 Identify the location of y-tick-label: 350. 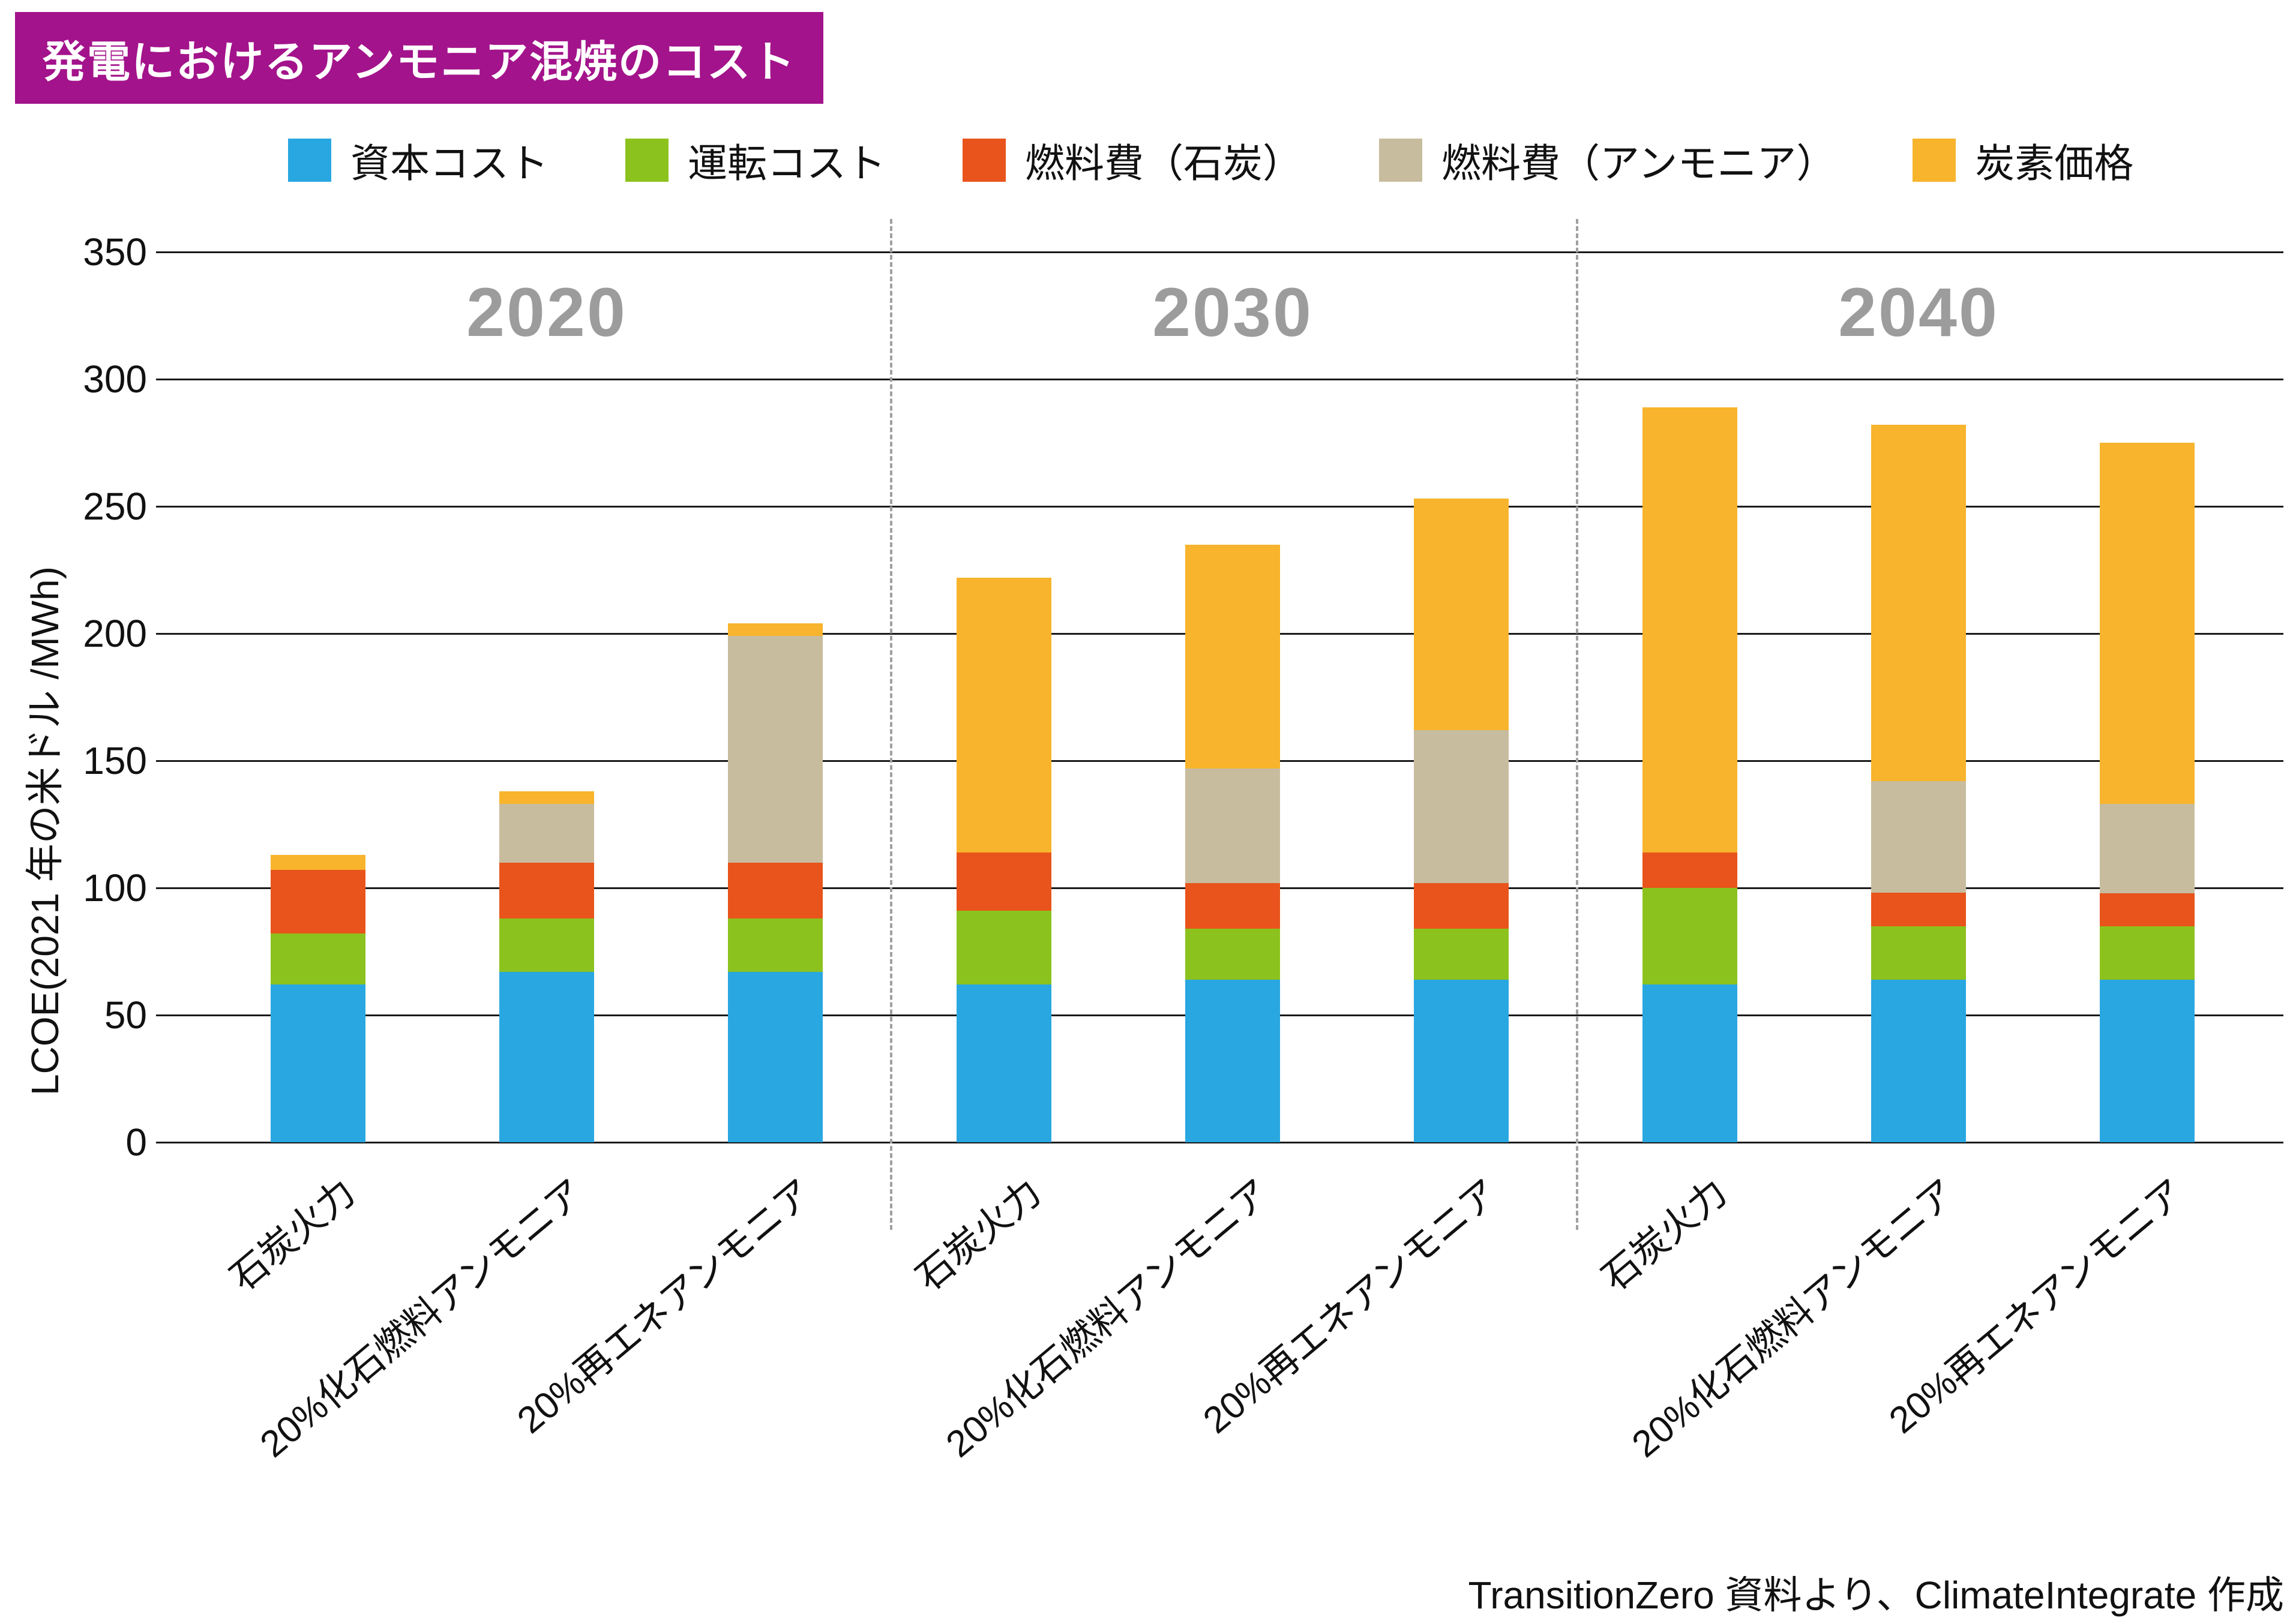
(115, 252).